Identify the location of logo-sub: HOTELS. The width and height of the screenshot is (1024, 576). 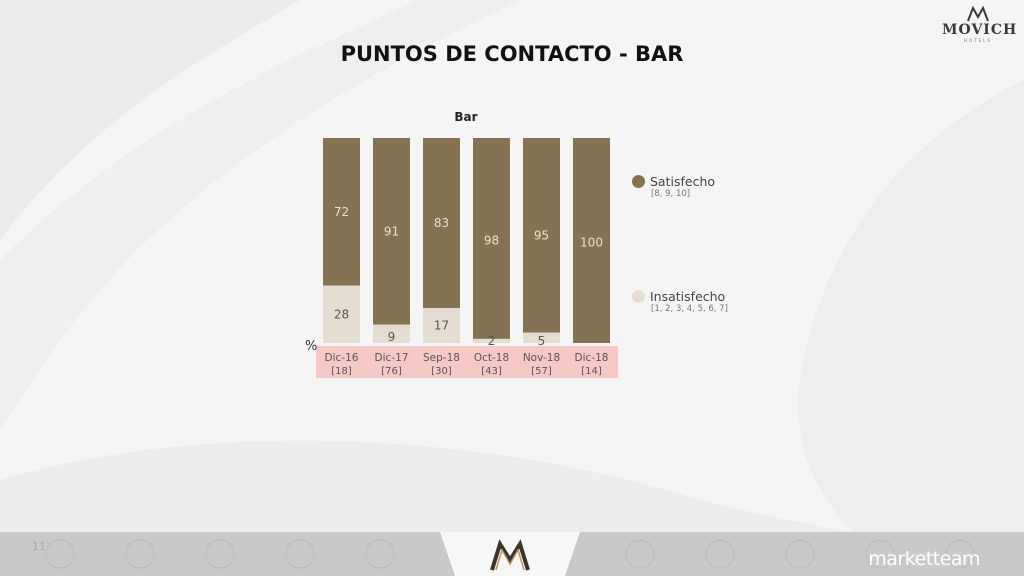
(978, 40).